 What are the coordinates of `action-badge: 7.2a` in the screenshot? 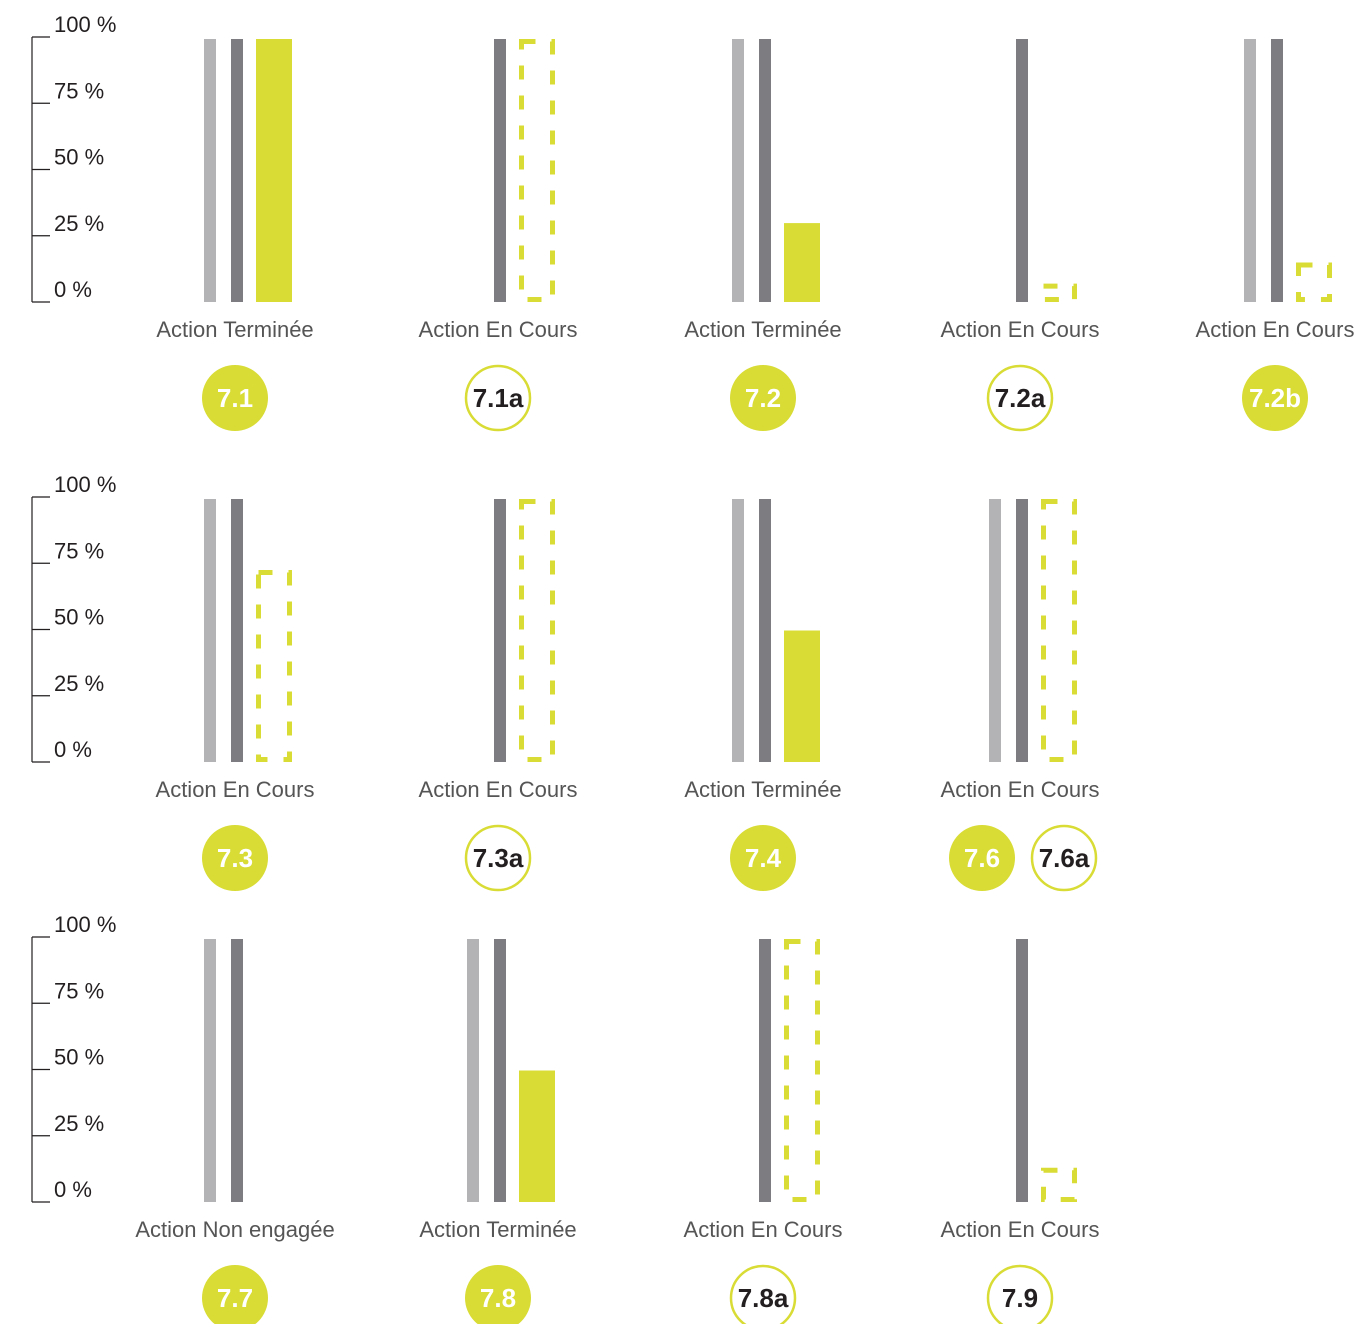 It's located at (1020, 398).